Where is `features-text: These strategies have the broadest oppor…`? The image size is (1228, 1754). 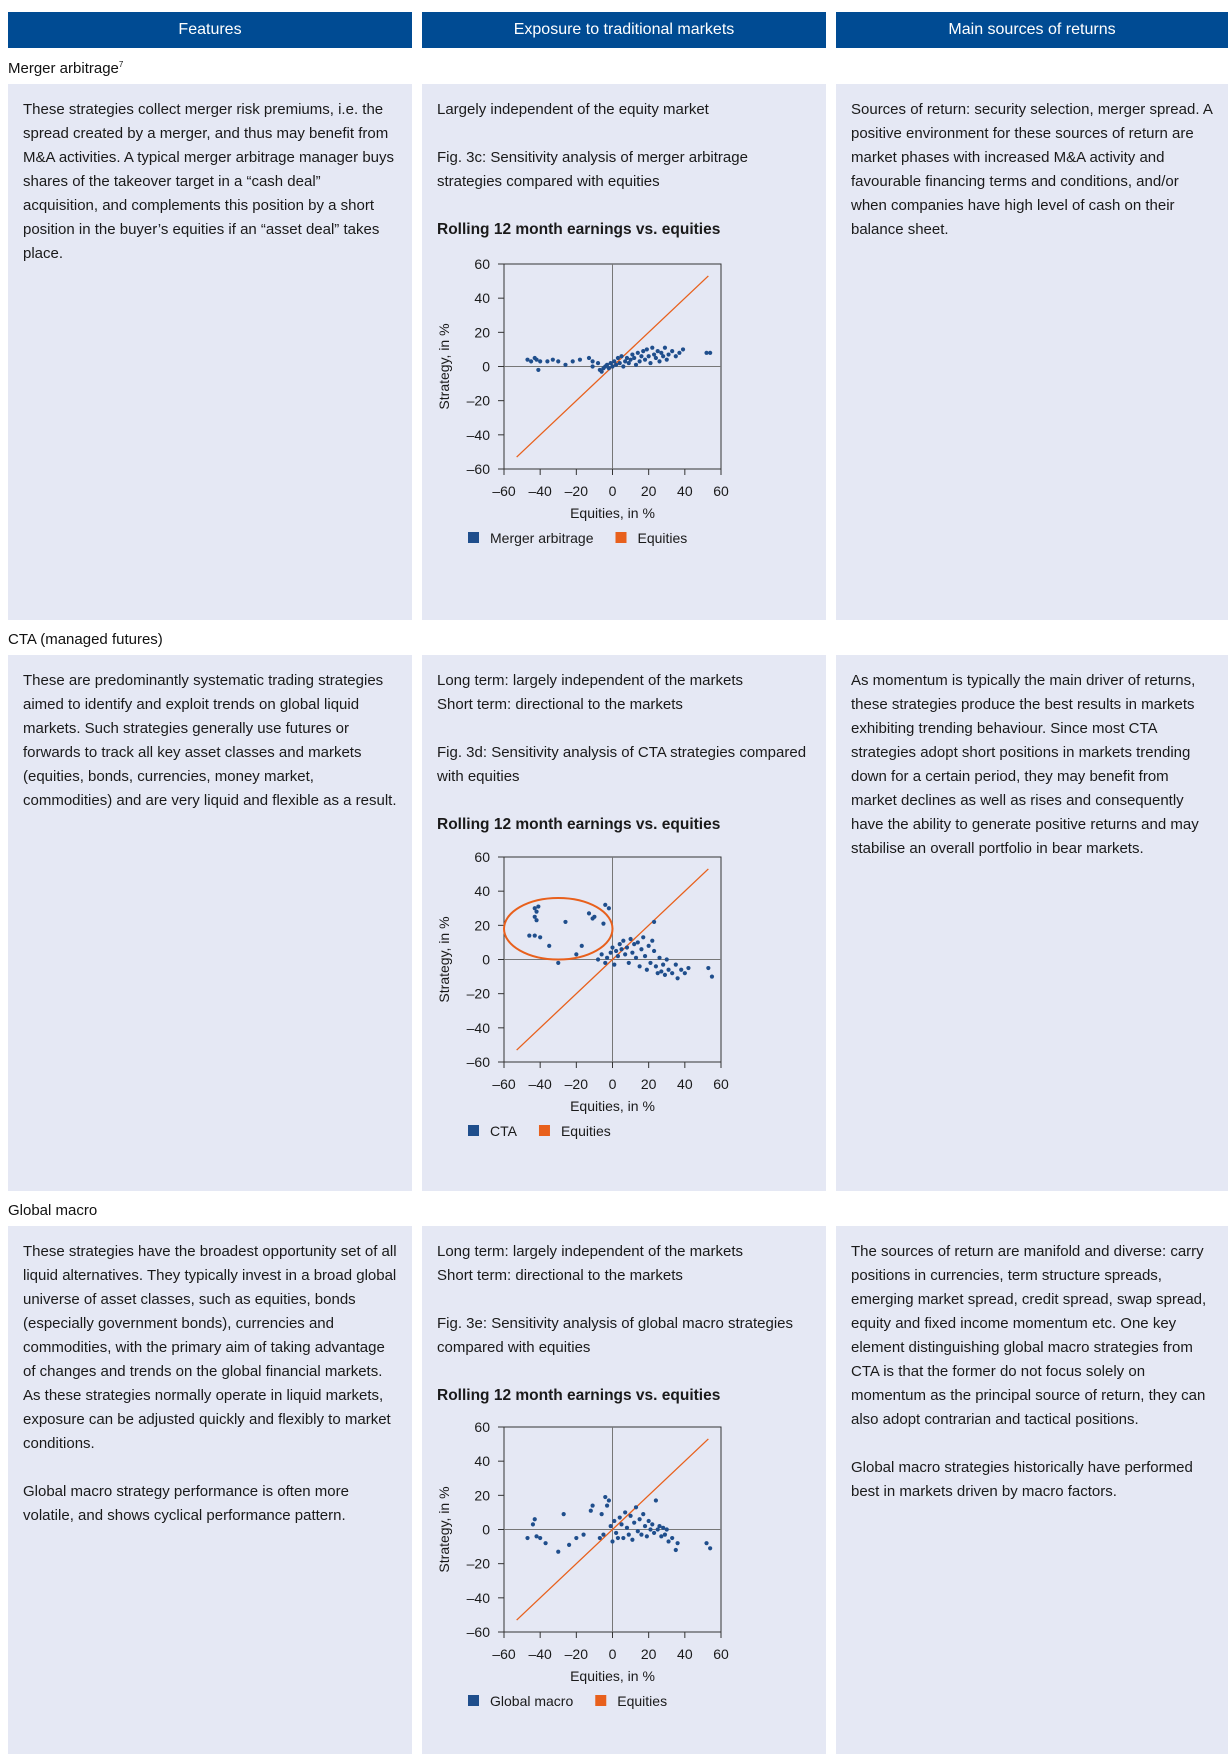
features-text: These strategies have the broadest oppor… is located at coordinates (210, 1347).